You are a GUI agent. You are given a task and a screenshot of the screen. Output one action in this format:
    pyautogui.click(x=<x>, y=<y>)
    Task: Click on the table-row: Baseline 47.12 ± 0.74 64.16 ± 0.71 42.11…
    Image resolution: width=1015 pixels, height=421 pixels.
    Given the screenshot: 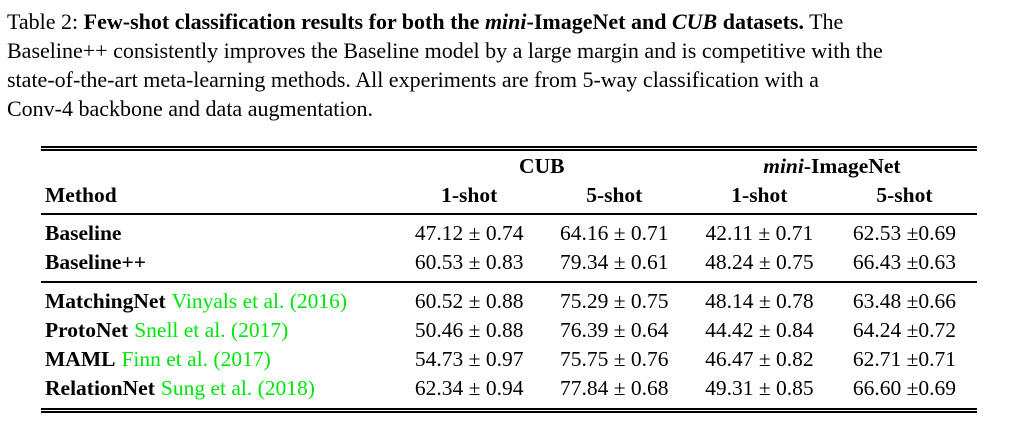 What is the action you would take?
    pyautogui.click(x=509, y=231)
    